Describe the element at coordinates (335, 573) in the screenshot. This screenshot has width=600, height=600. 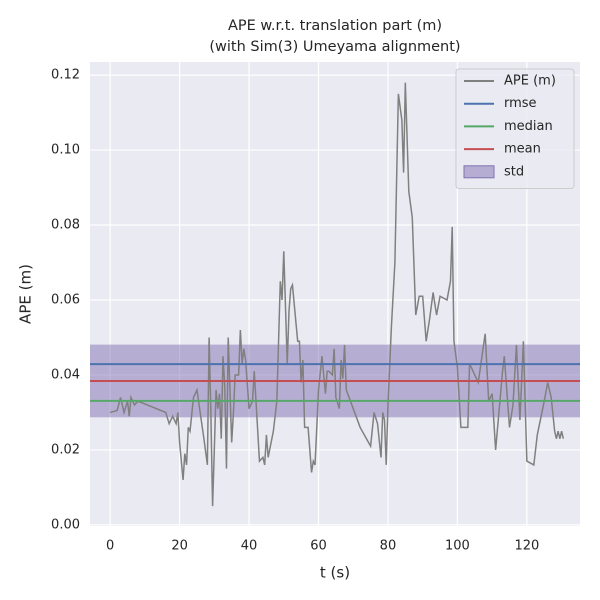
I see `x-axis-label: t (s)` at that location.